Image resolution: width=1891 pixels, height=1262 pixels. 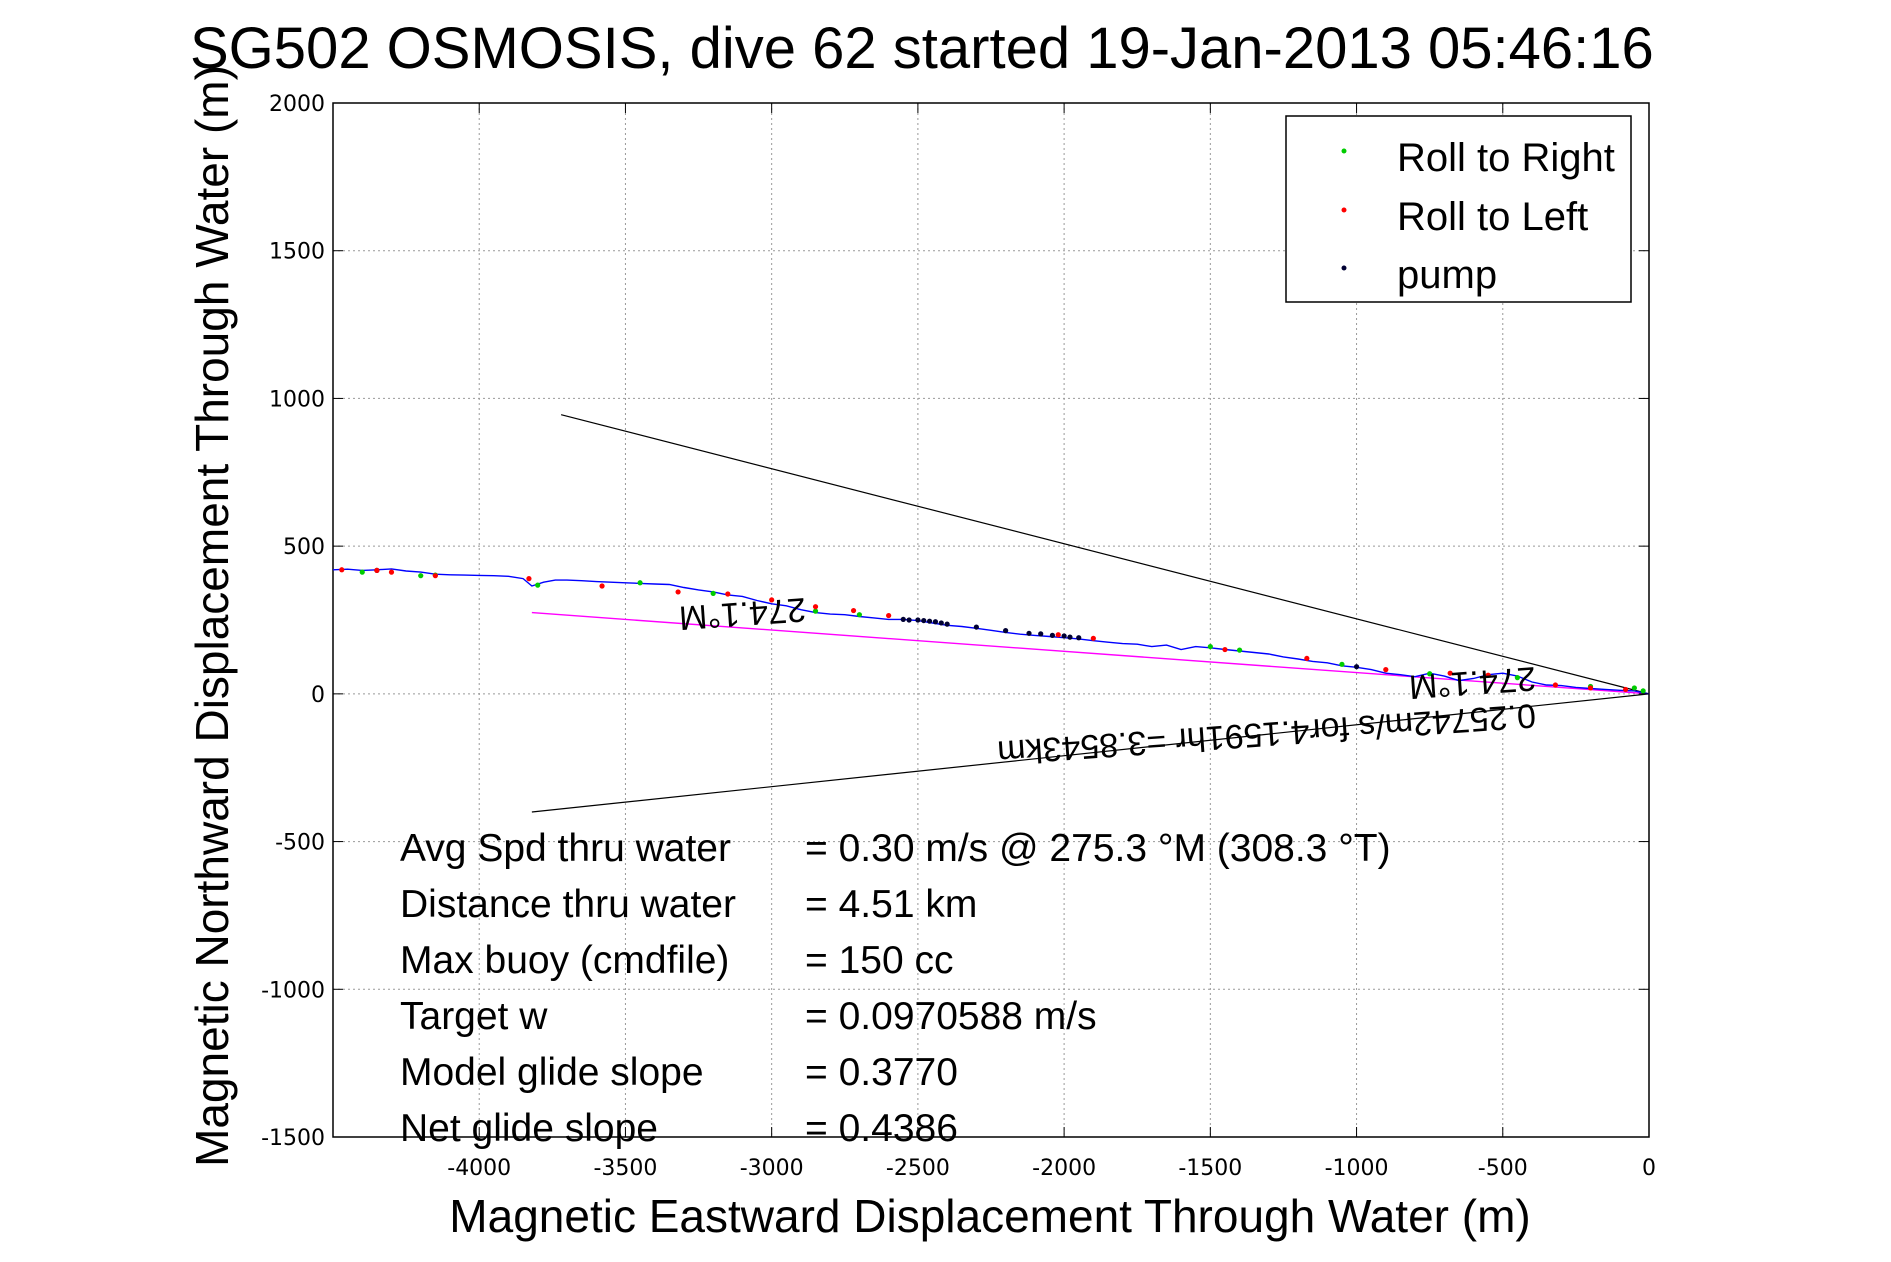 What do you see at coordinates (1064, 1168) in the screenshot?
I see `x-tick-label: -2000` at bounding box center [1064, 1168].